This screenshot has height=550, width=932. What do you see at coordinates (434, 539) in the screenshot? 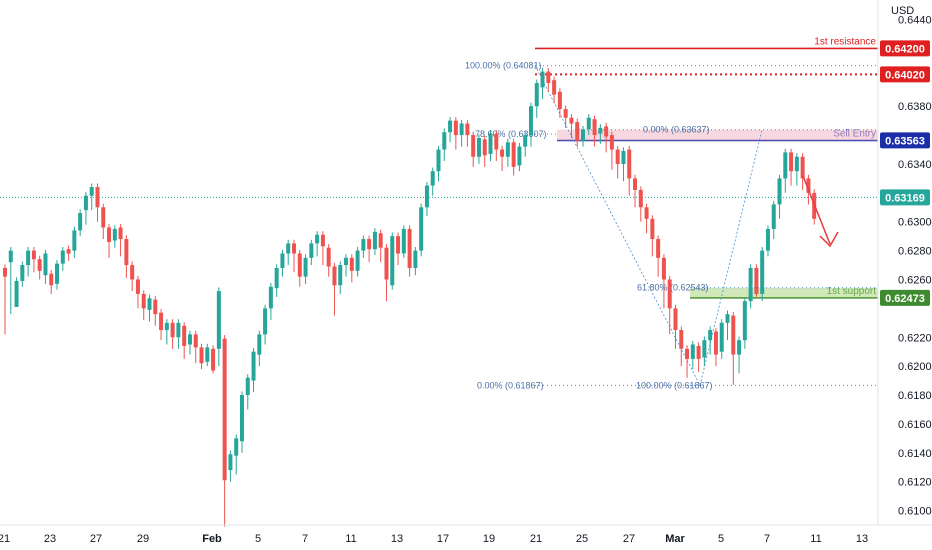
I see `time-axis: 21 23 27 29 Feb 5 7 11 13 17 19 21 25 27 Mar 5 7 11 13` at bounding box center [434, 539].